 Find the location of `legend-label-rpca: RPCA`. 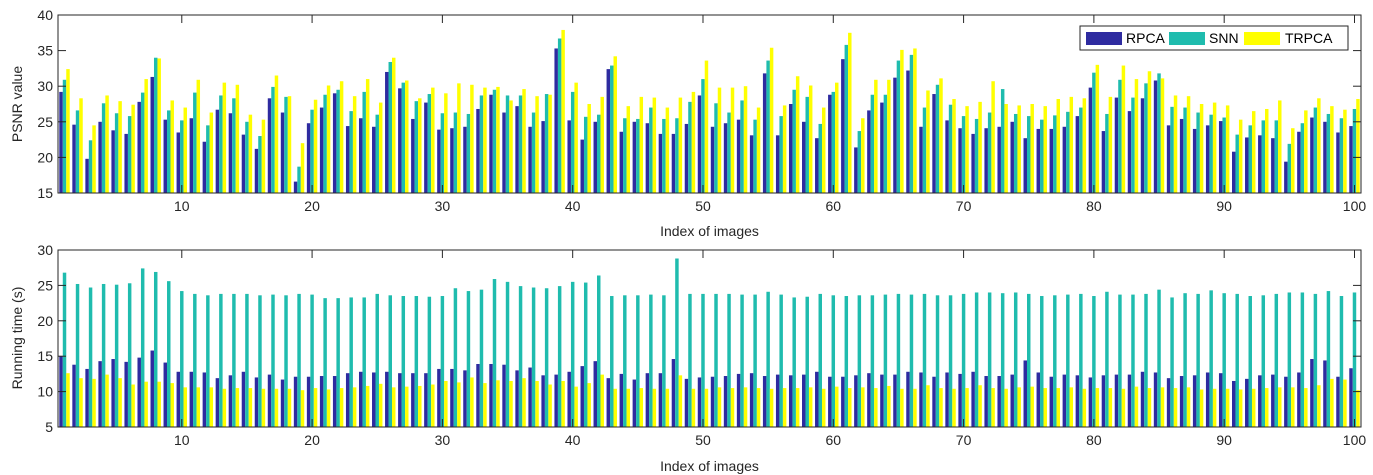

legend-label-rpca: RPCA is located at coordinates (1146, 38).